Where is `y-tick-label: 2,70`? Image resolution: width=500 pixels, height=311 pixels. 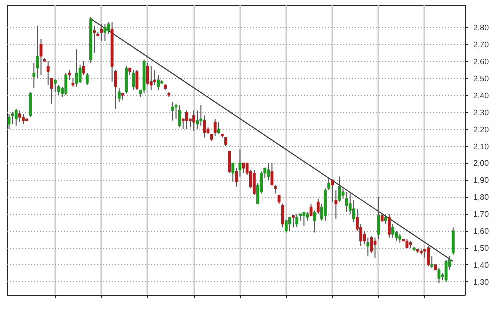 y-tick-label: 2,70 is located at coordinates (482, 45).